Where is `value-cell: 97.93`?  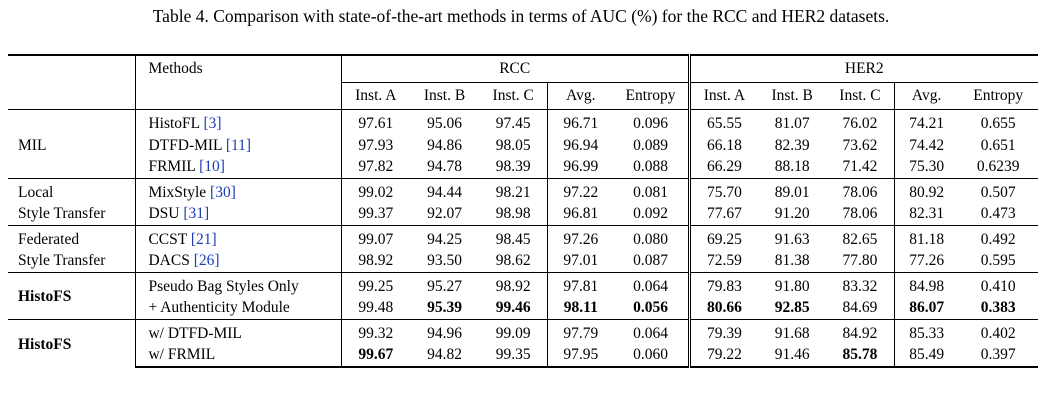 value-cell: 97.93 is located at coordinates (375, 145).